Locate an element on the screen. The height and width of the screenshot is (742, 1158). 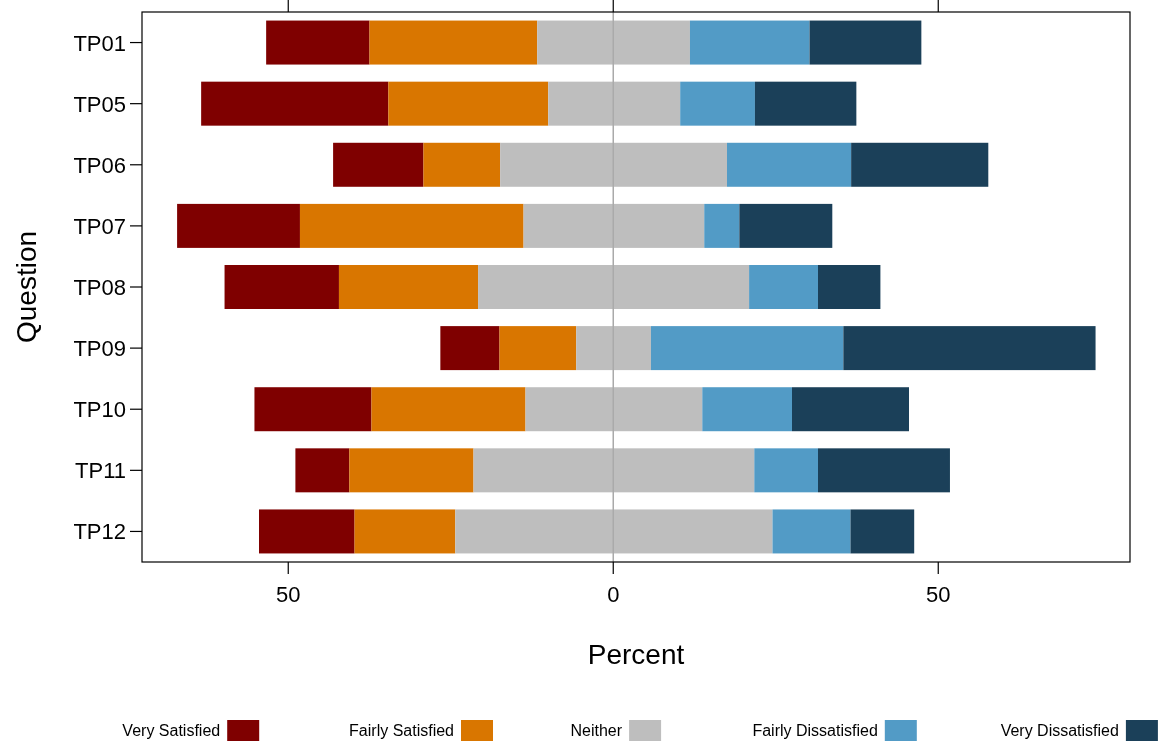
legend-label: Fairly Dissatisfied is located at coordinates (815, 730).